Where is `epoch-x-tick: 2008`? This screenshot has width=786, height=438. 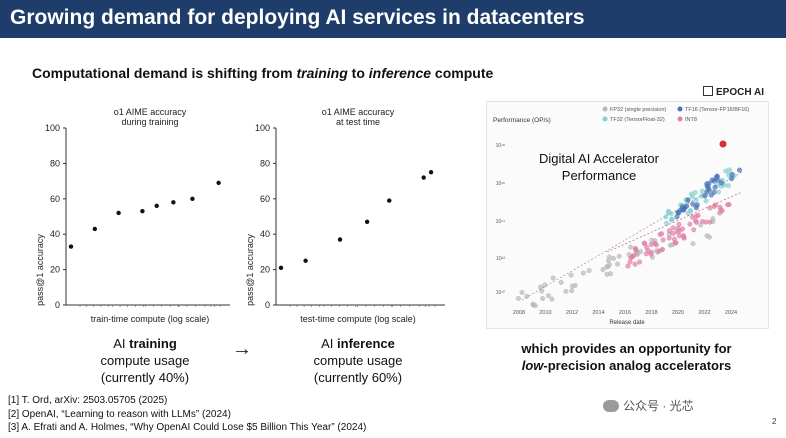
epoch-x-tick: 2008 is located at coordinates (519, 313).